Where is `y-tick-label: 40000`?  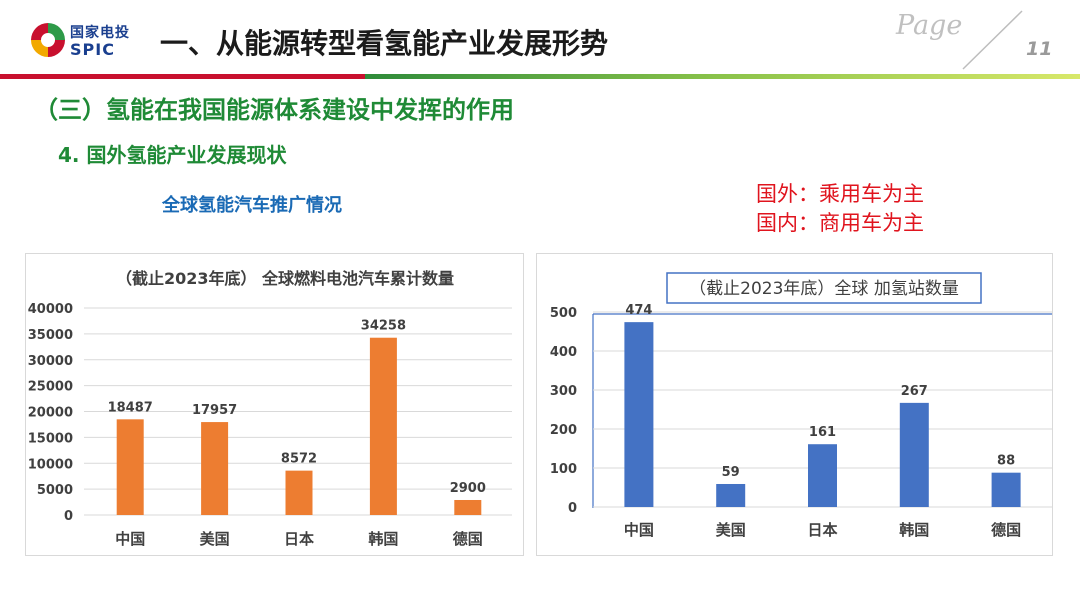 y-tick-label: 40000 is located at coordinates (50, 309).